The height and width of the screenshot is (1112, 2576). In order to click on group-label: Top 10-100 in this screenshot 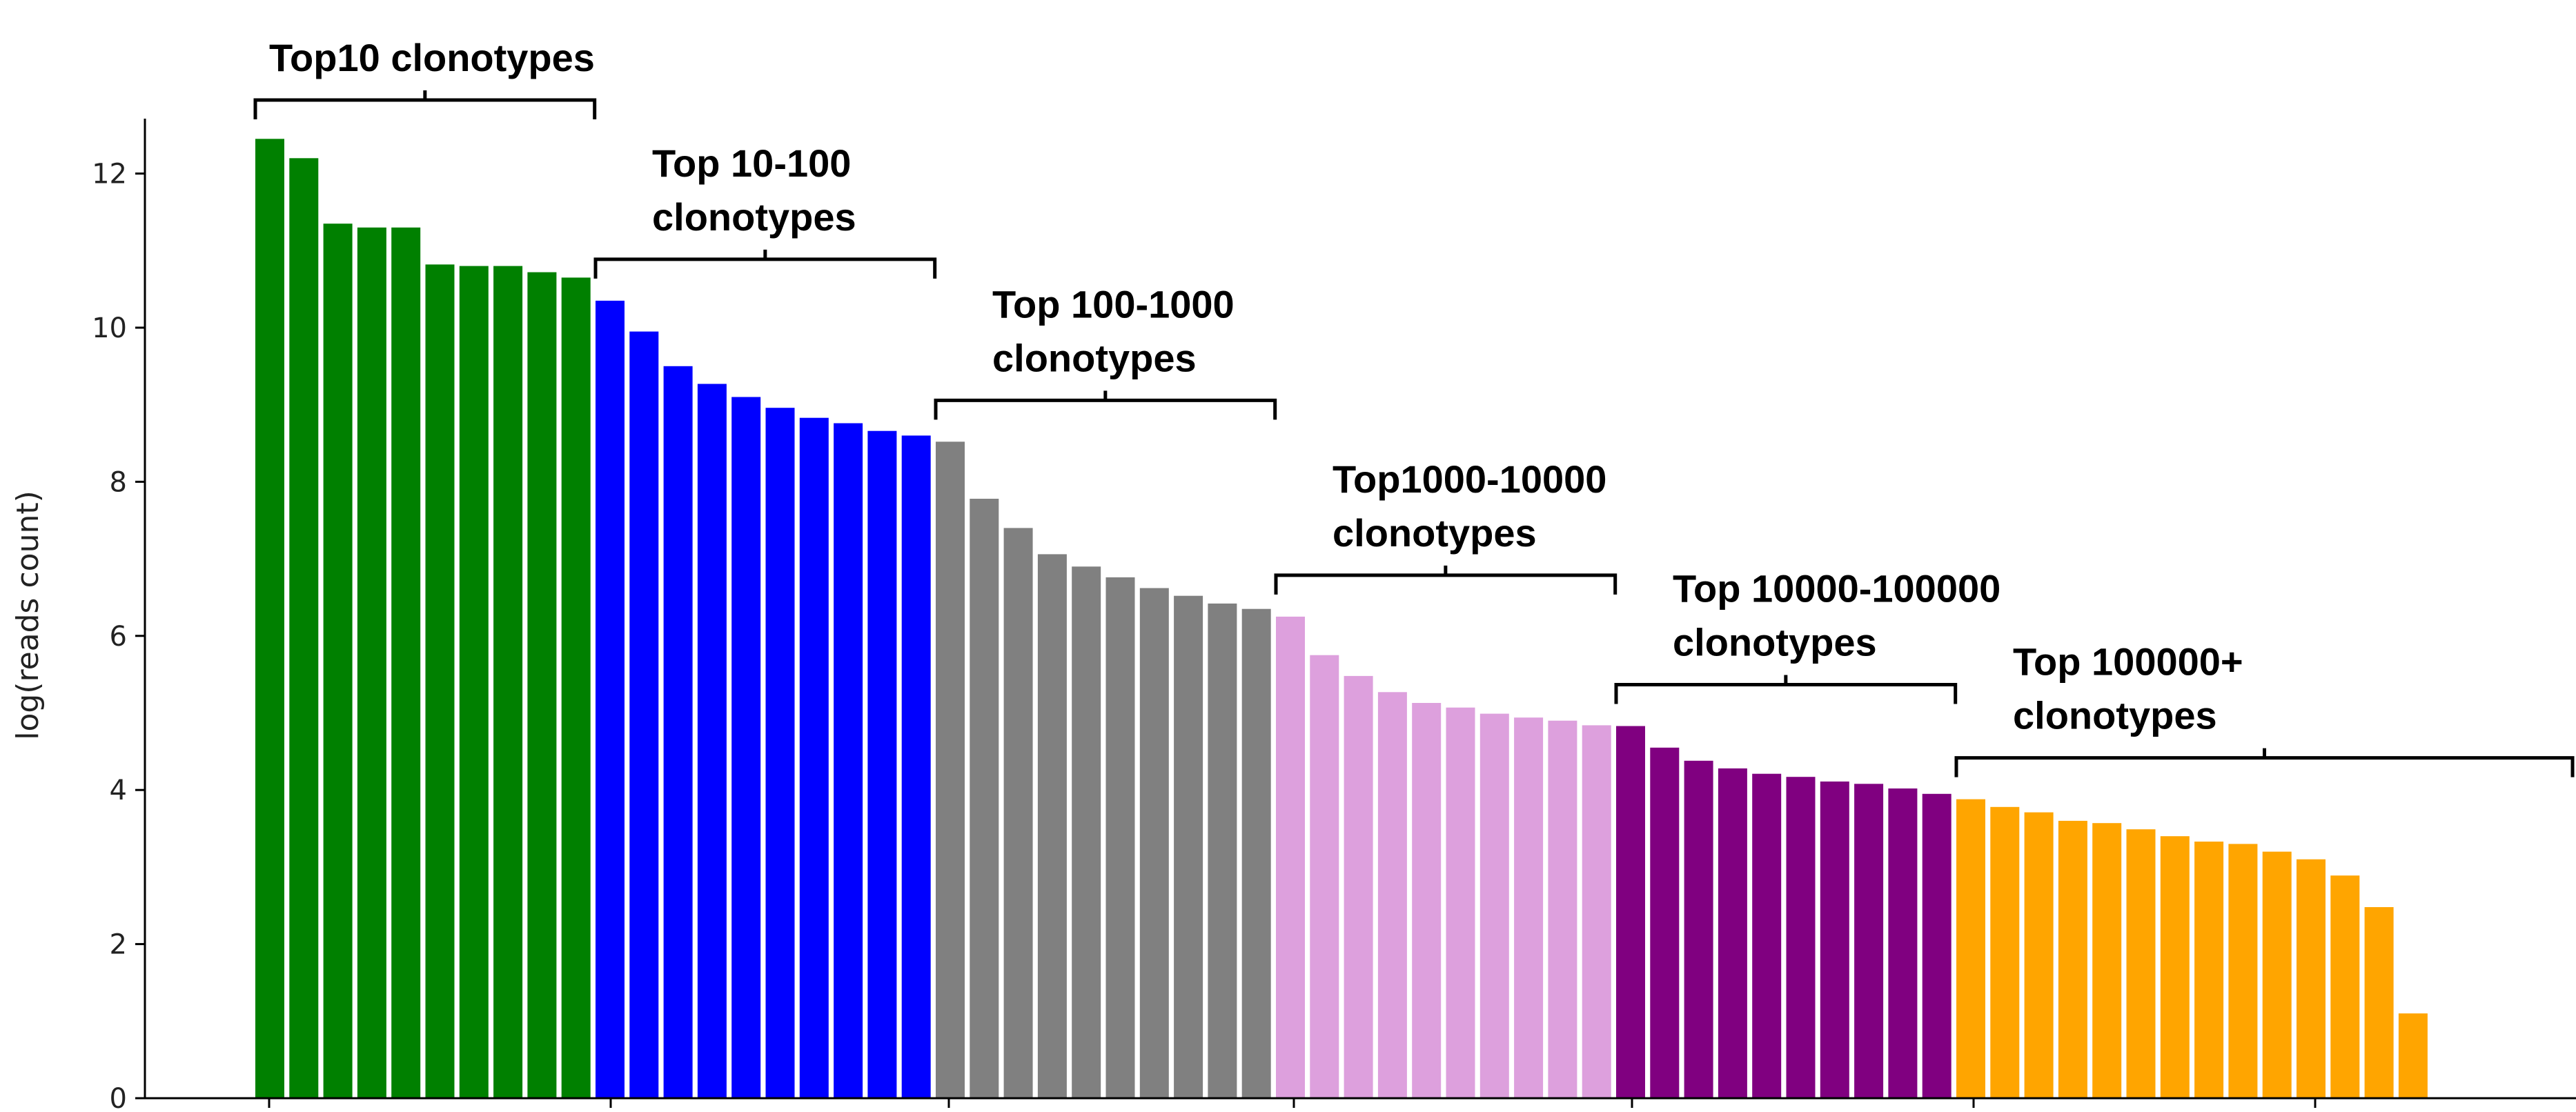, I will do `click(751, 163)`.